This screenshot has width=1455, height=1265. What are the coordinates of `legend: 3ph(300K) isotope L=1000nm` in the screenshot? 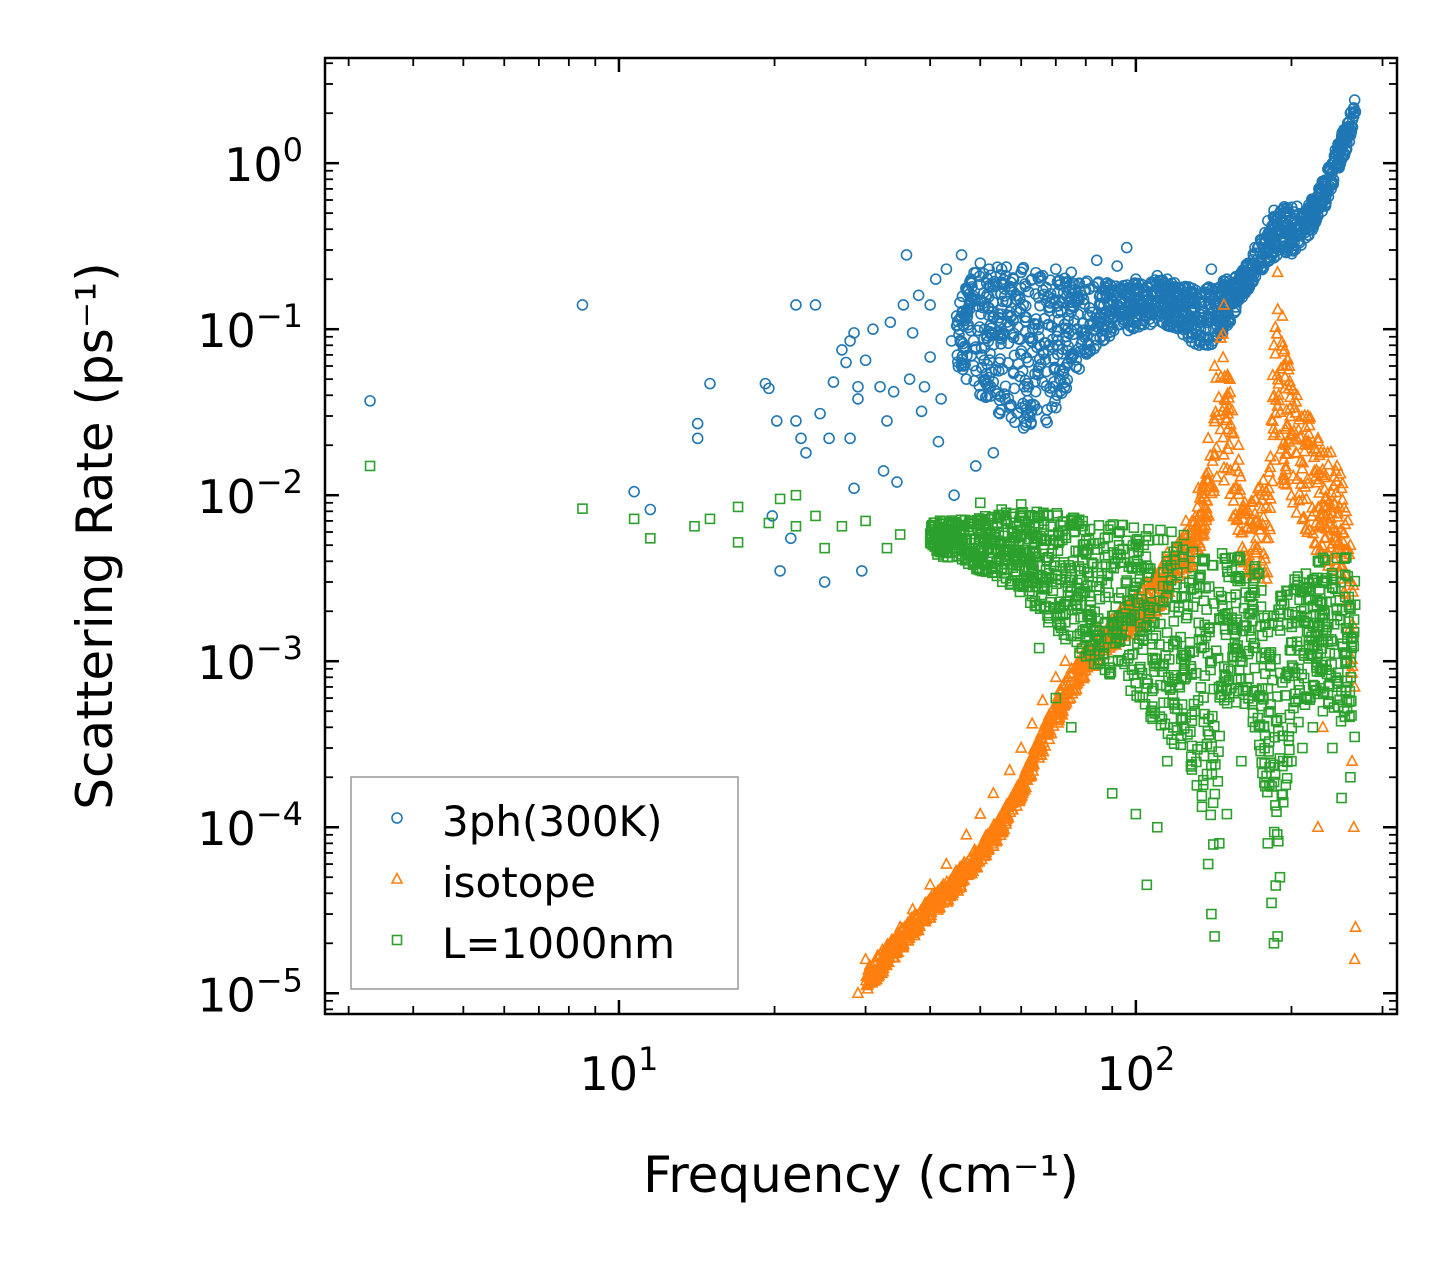 It's located at (544, 883).